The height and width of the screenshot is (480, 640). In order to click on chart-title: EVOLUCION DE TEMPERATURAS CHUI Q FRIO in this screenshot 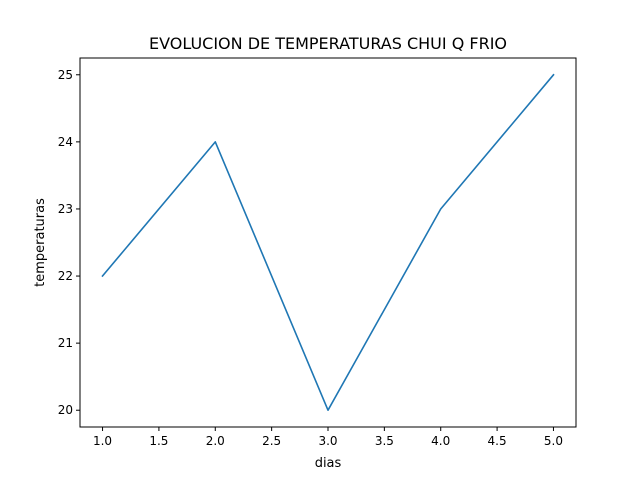, I will do `click(328, 43)`.